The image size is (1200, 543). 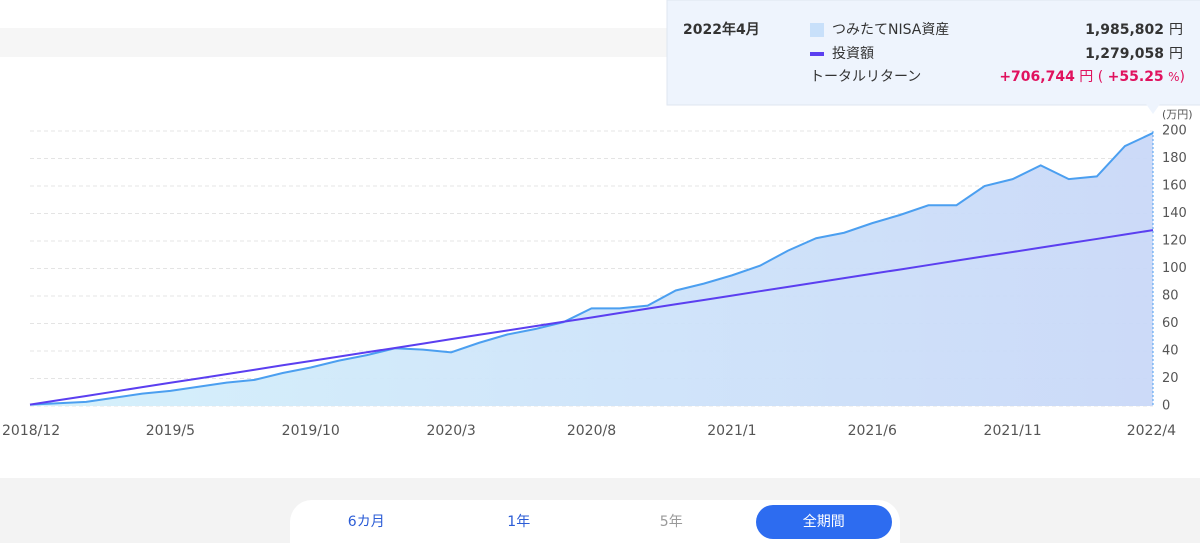 I want to click on y-tick-label: 20, so click(x=1170, y=378).